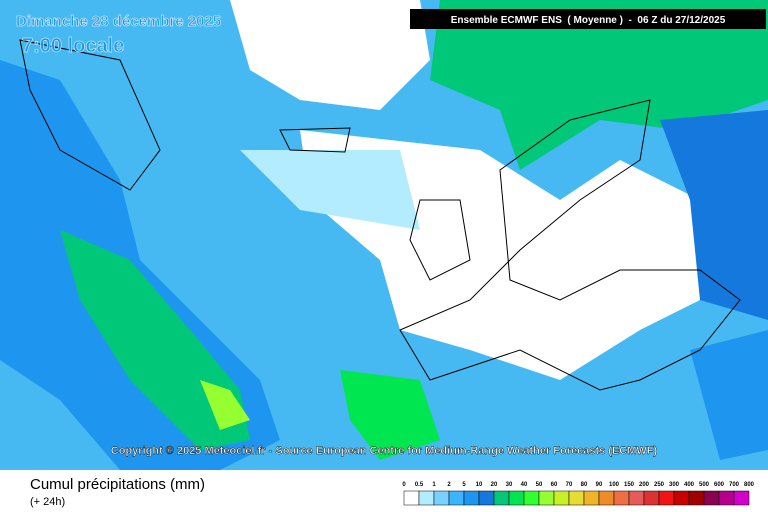  I want to click on scale-label: 800, so click(749, 485).